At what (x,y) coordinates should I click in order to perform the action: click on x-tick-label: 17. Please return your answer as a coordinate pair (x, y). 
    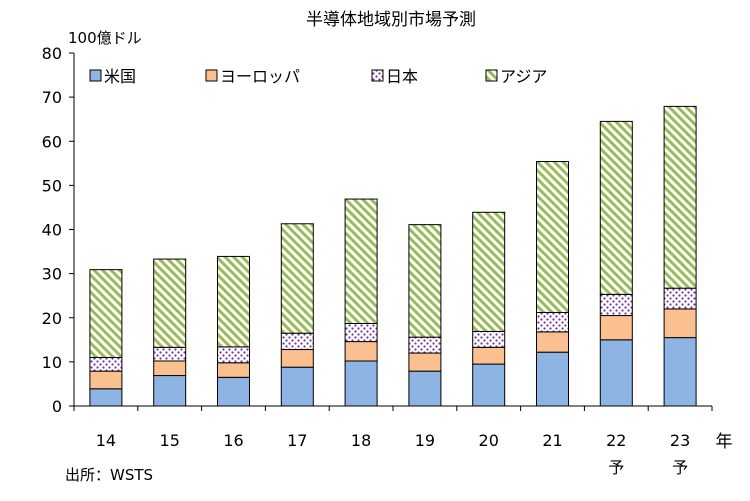
    Looking at the image, I should click on (297, 440).